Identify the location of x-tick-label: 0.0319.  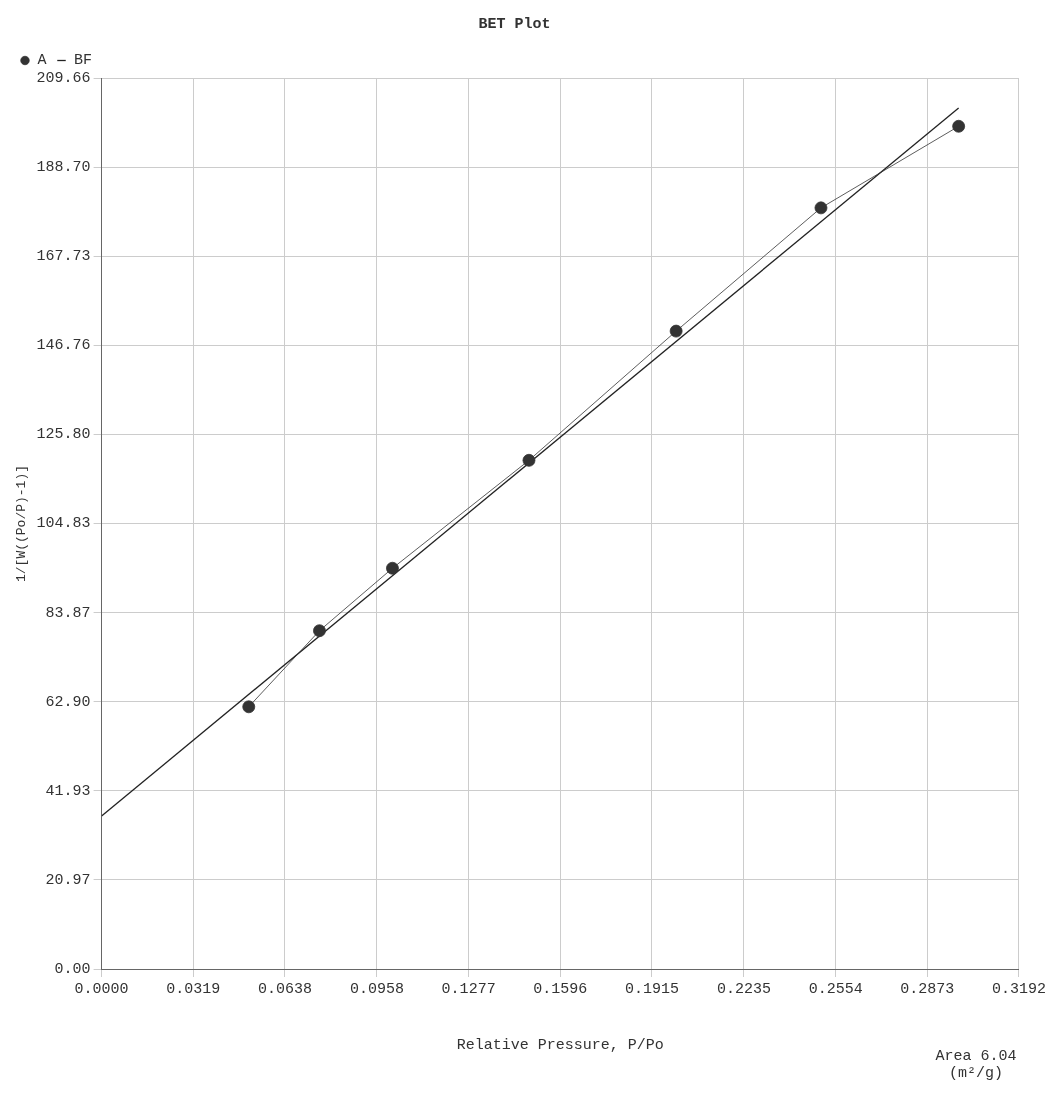
(193, 989).